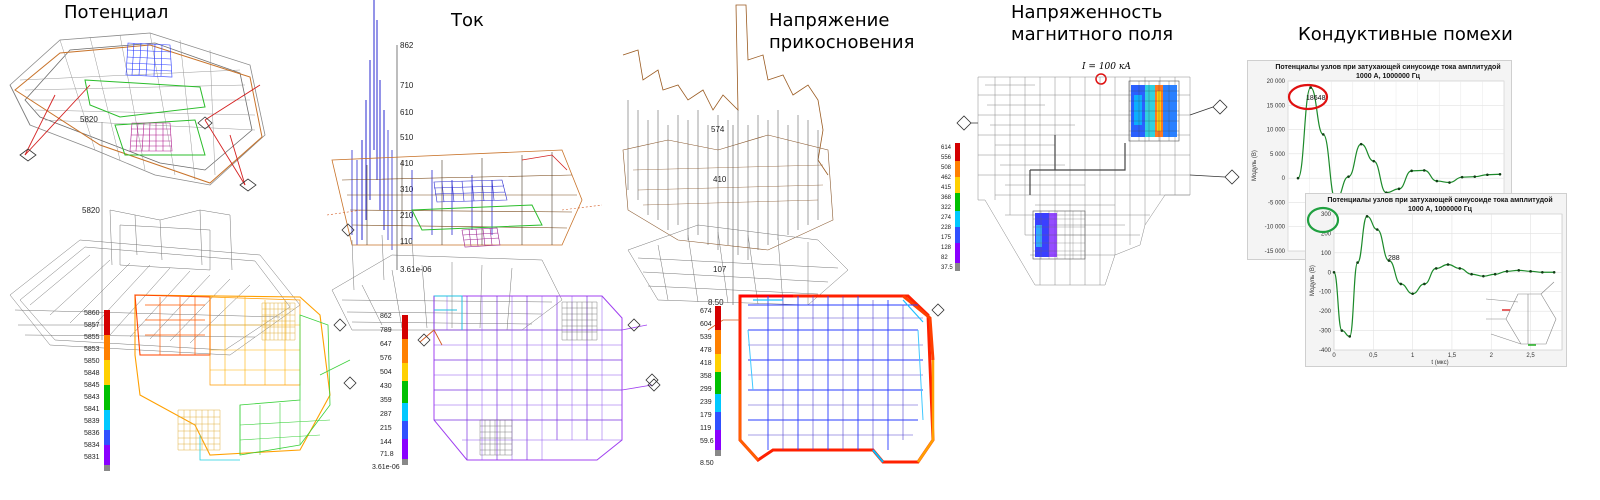 Image resolution: width=1600 pixels, height=500 pixels. What do you see at coordinates (1326, 215) in the screenshot?
I see `chart2-y-tick: 300` at bounding box center [1326, 215].